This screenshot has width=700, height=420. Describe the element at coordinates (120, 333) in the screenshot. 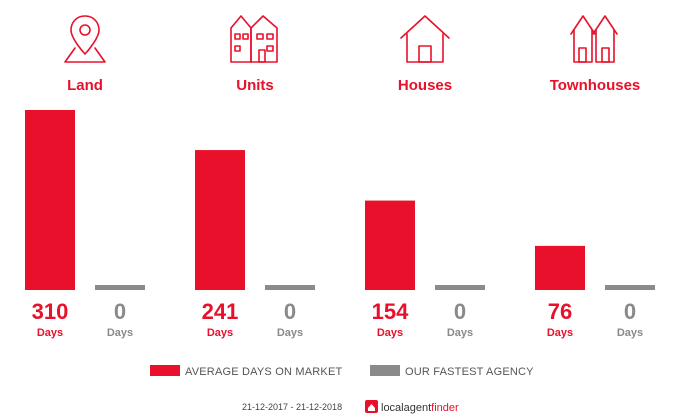

I see `unit-label-land-fastest: Days` at that location.